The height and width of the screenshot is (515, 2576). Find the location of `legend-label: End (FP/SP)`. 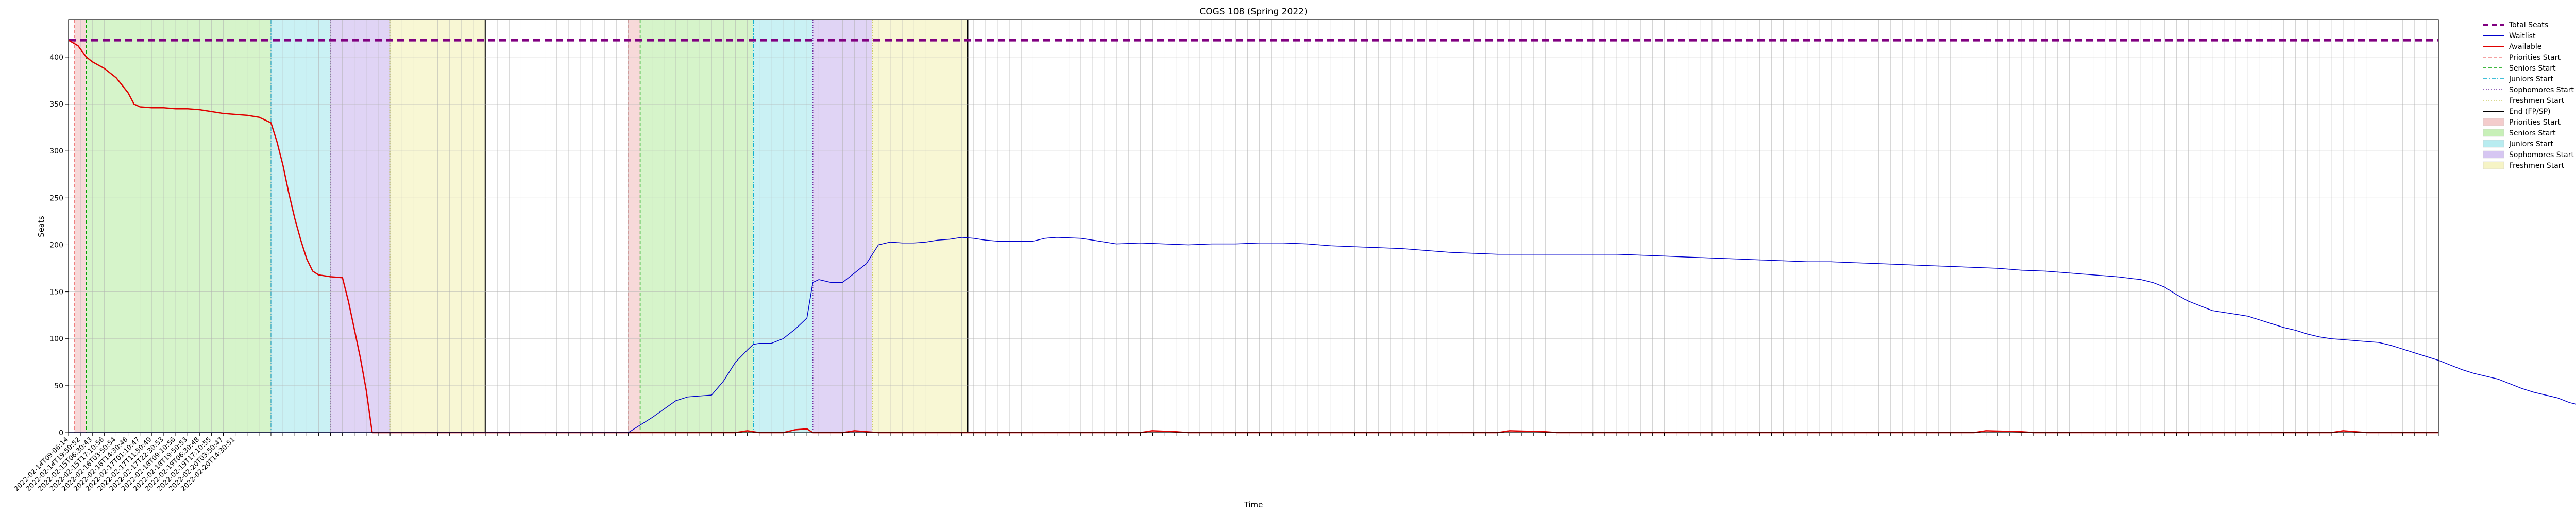

legend-label: End (FP/SP) is located at coordinates (2530, 112).